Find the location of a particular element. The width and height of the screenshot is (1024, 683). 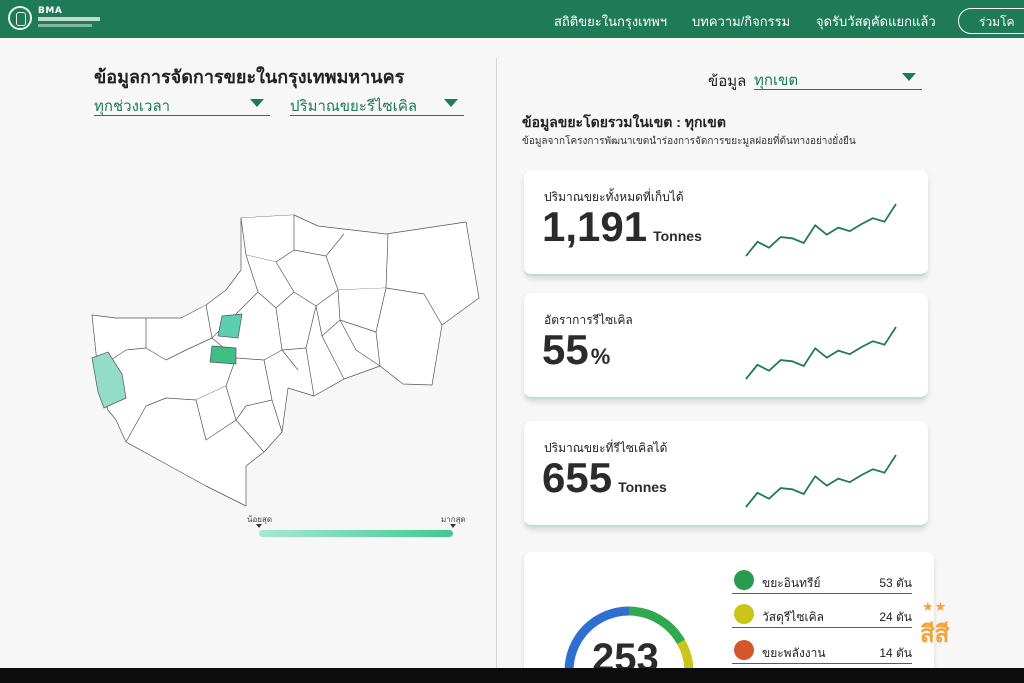

card-value: 655 Tonnes is located at coordinates (604, 477).